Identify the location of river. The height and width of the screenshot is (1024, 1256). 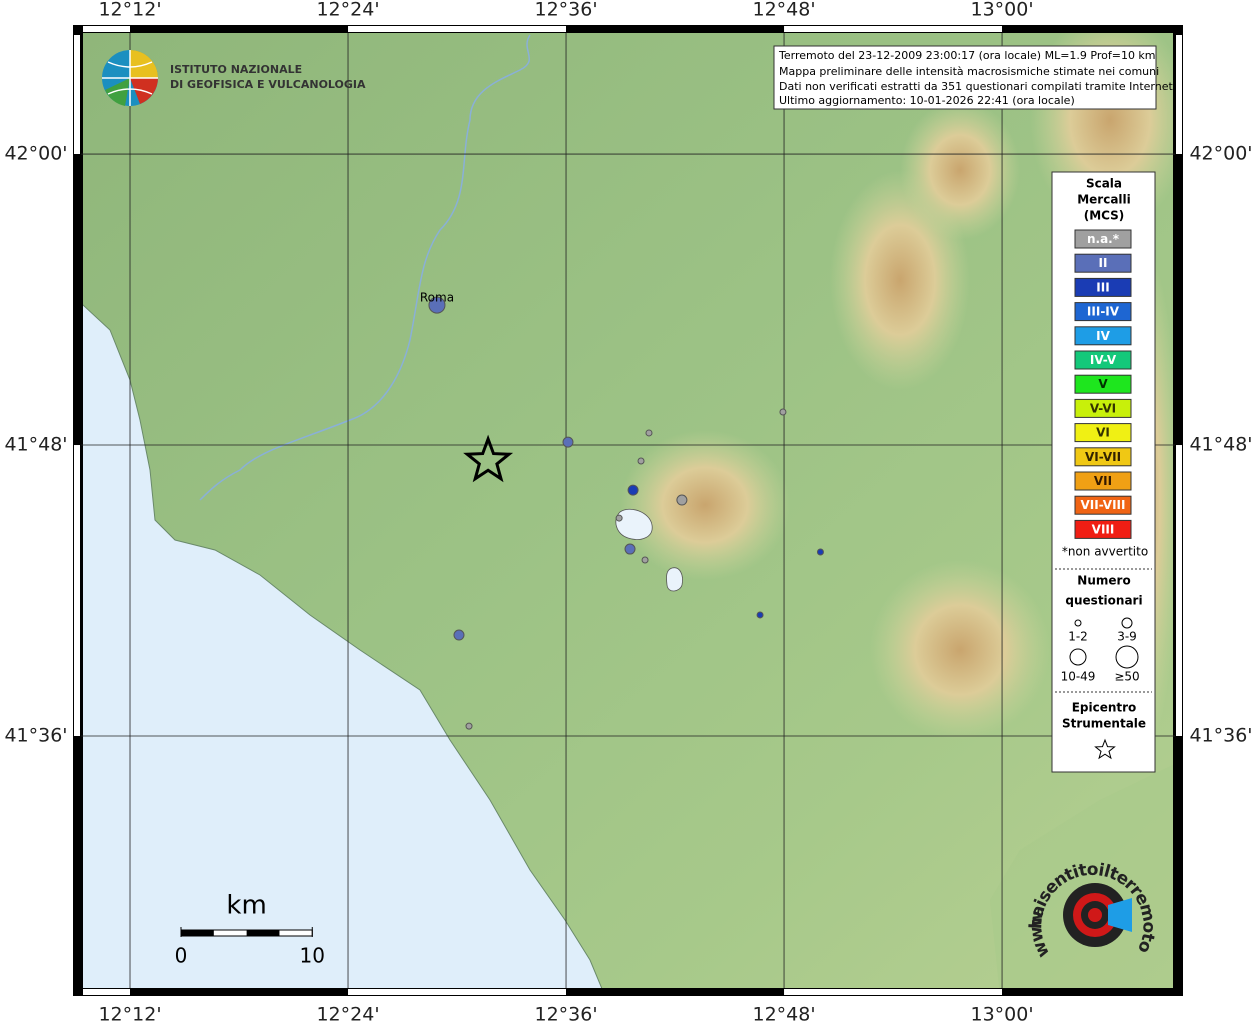
(365, 267).